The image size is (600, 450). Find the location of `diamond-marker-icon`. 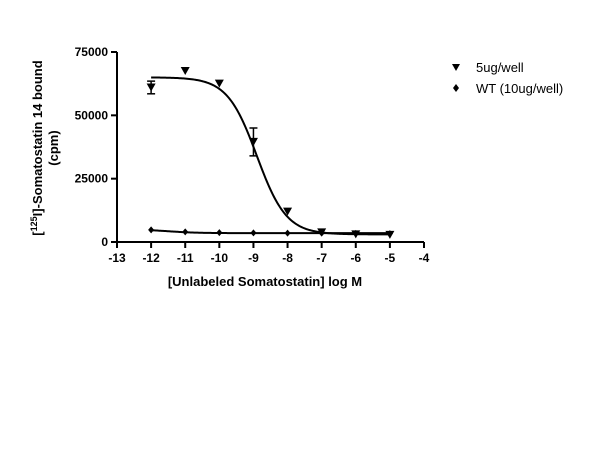

diamond-marker-icon is located at coordinates (456, 88).